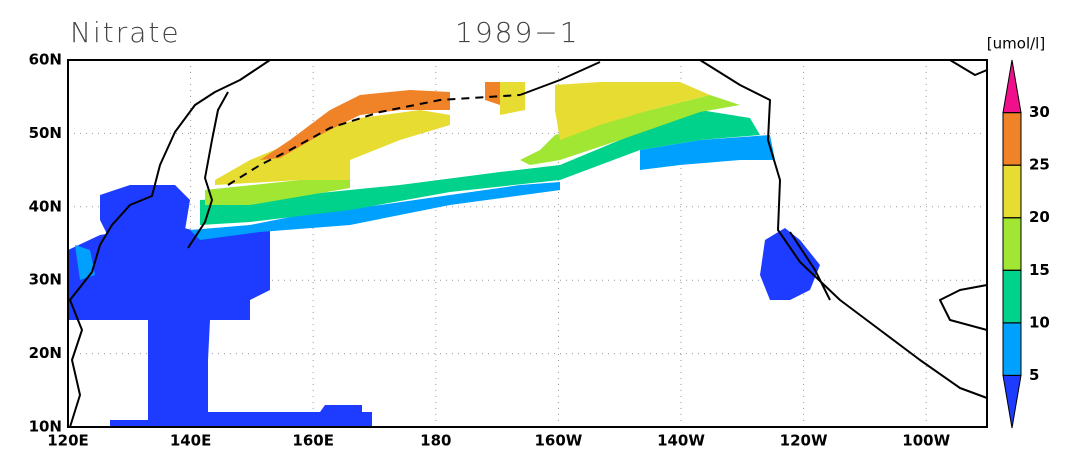  Describe the element at coordinates (313, 441) in the screenshot. I see `lon-label: 160E` at that location.